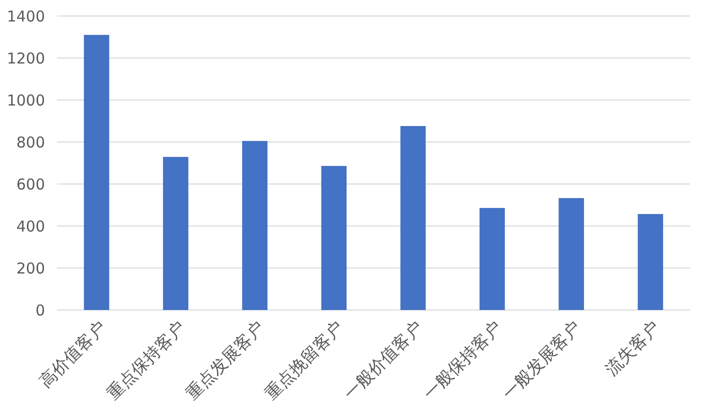 This screenshot has height=414, width=703. What do you see at coordinates (25, 100) in the screenshot?
I see `y-tick-label: 1000` at bounding box center [25, 100].